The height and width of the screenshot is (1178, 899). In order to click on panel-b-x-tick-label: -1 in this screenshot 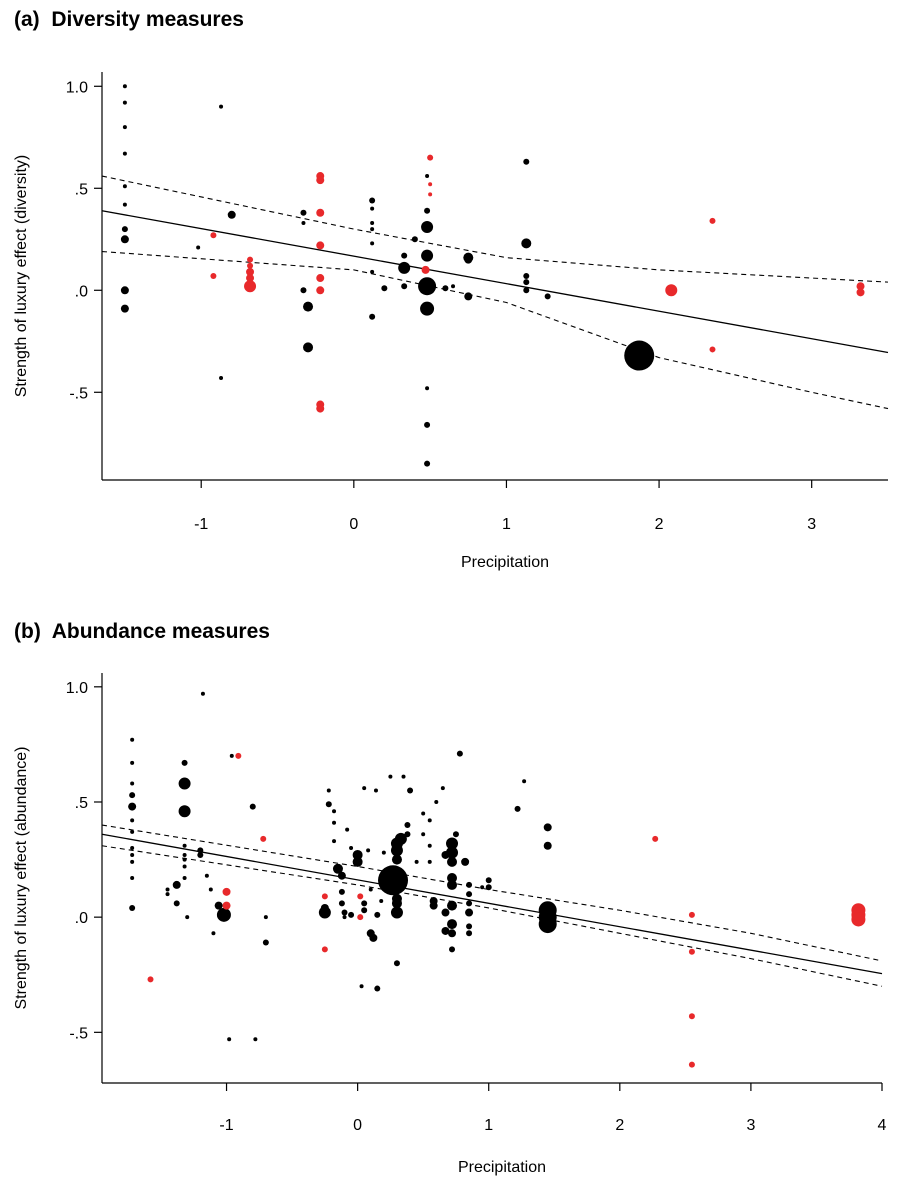, I will do `click(226, 1125)`.